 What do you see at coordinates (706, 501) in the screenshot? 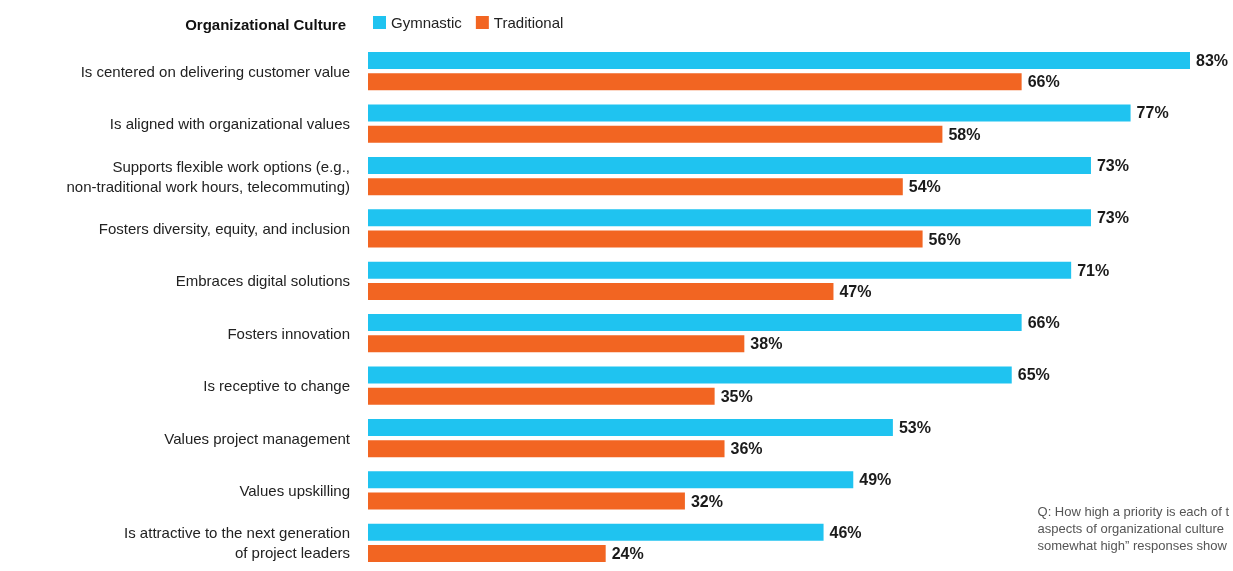
I see `data-label: 32%` at bounding box center [706, 501].